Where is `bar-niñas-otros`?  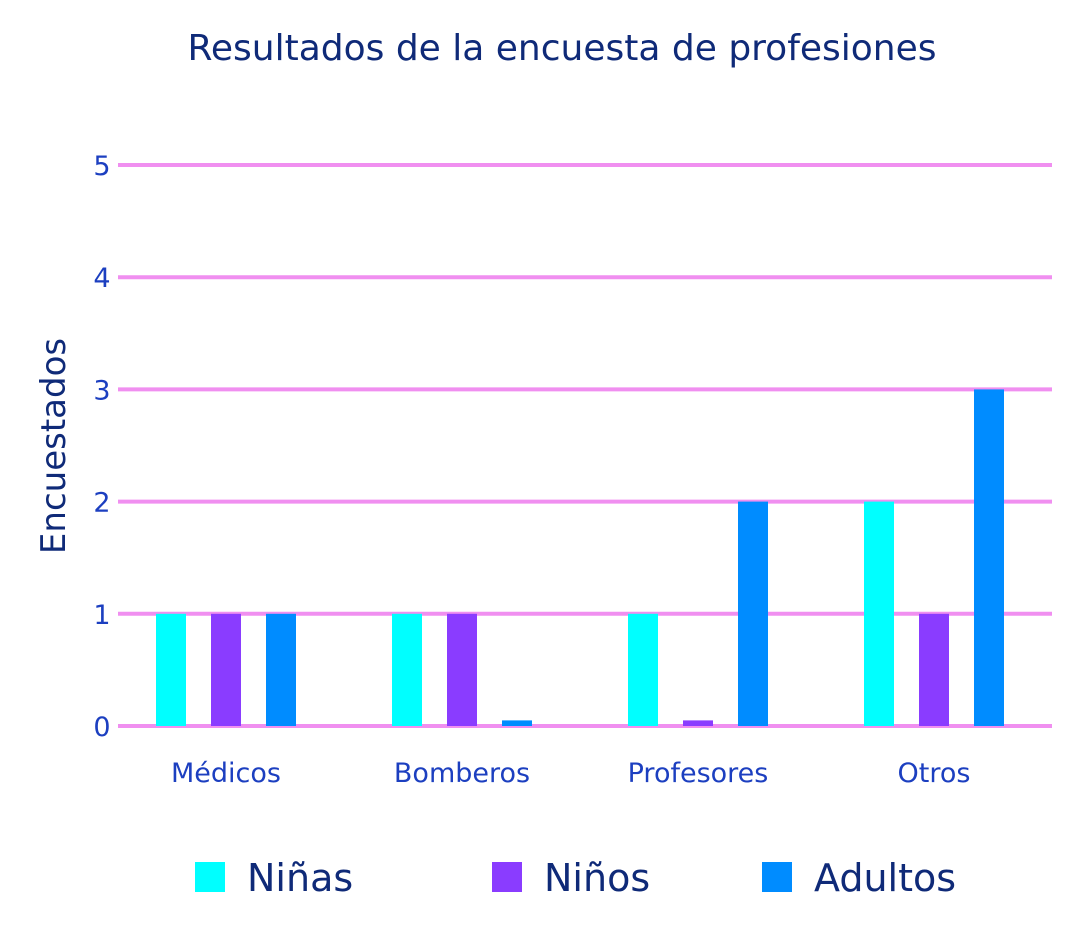
bar-niñas-otros is located at coordinates (879, 613).